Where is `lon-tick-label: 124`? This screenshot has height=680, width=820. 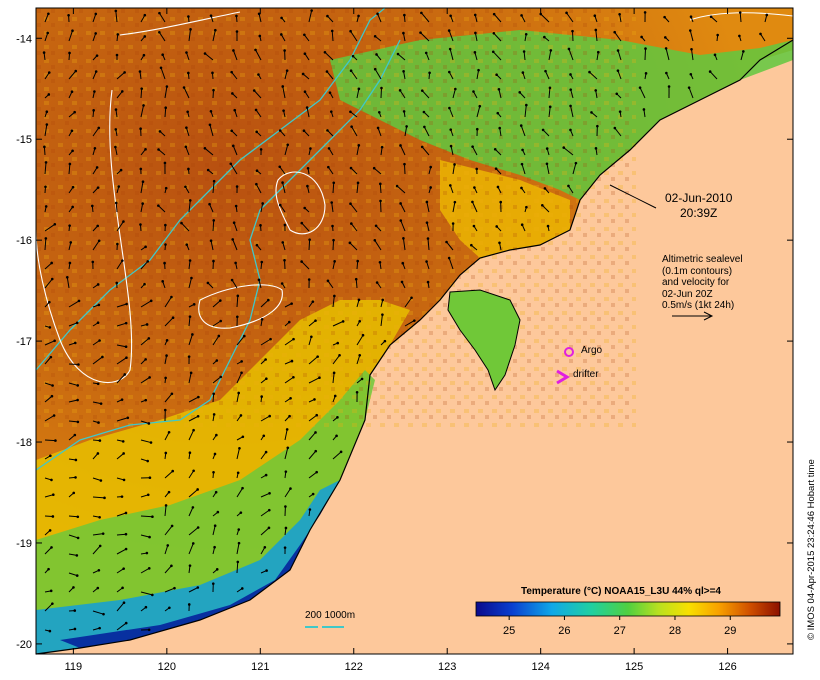
lon-tick-label: 124 is located at coordinates (540, 667).